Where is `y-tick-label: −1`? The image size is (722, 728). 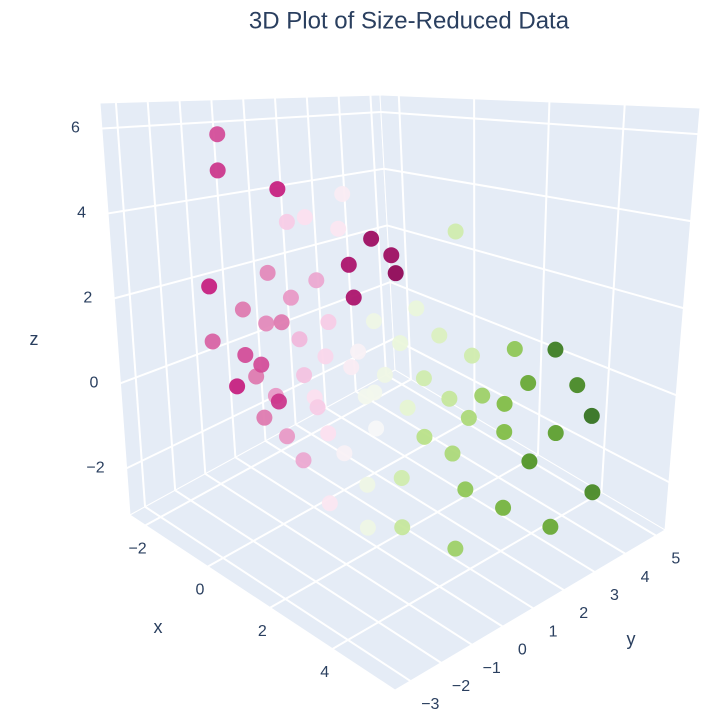 y-tick-label: −1 is located at coordinates (492, 668).